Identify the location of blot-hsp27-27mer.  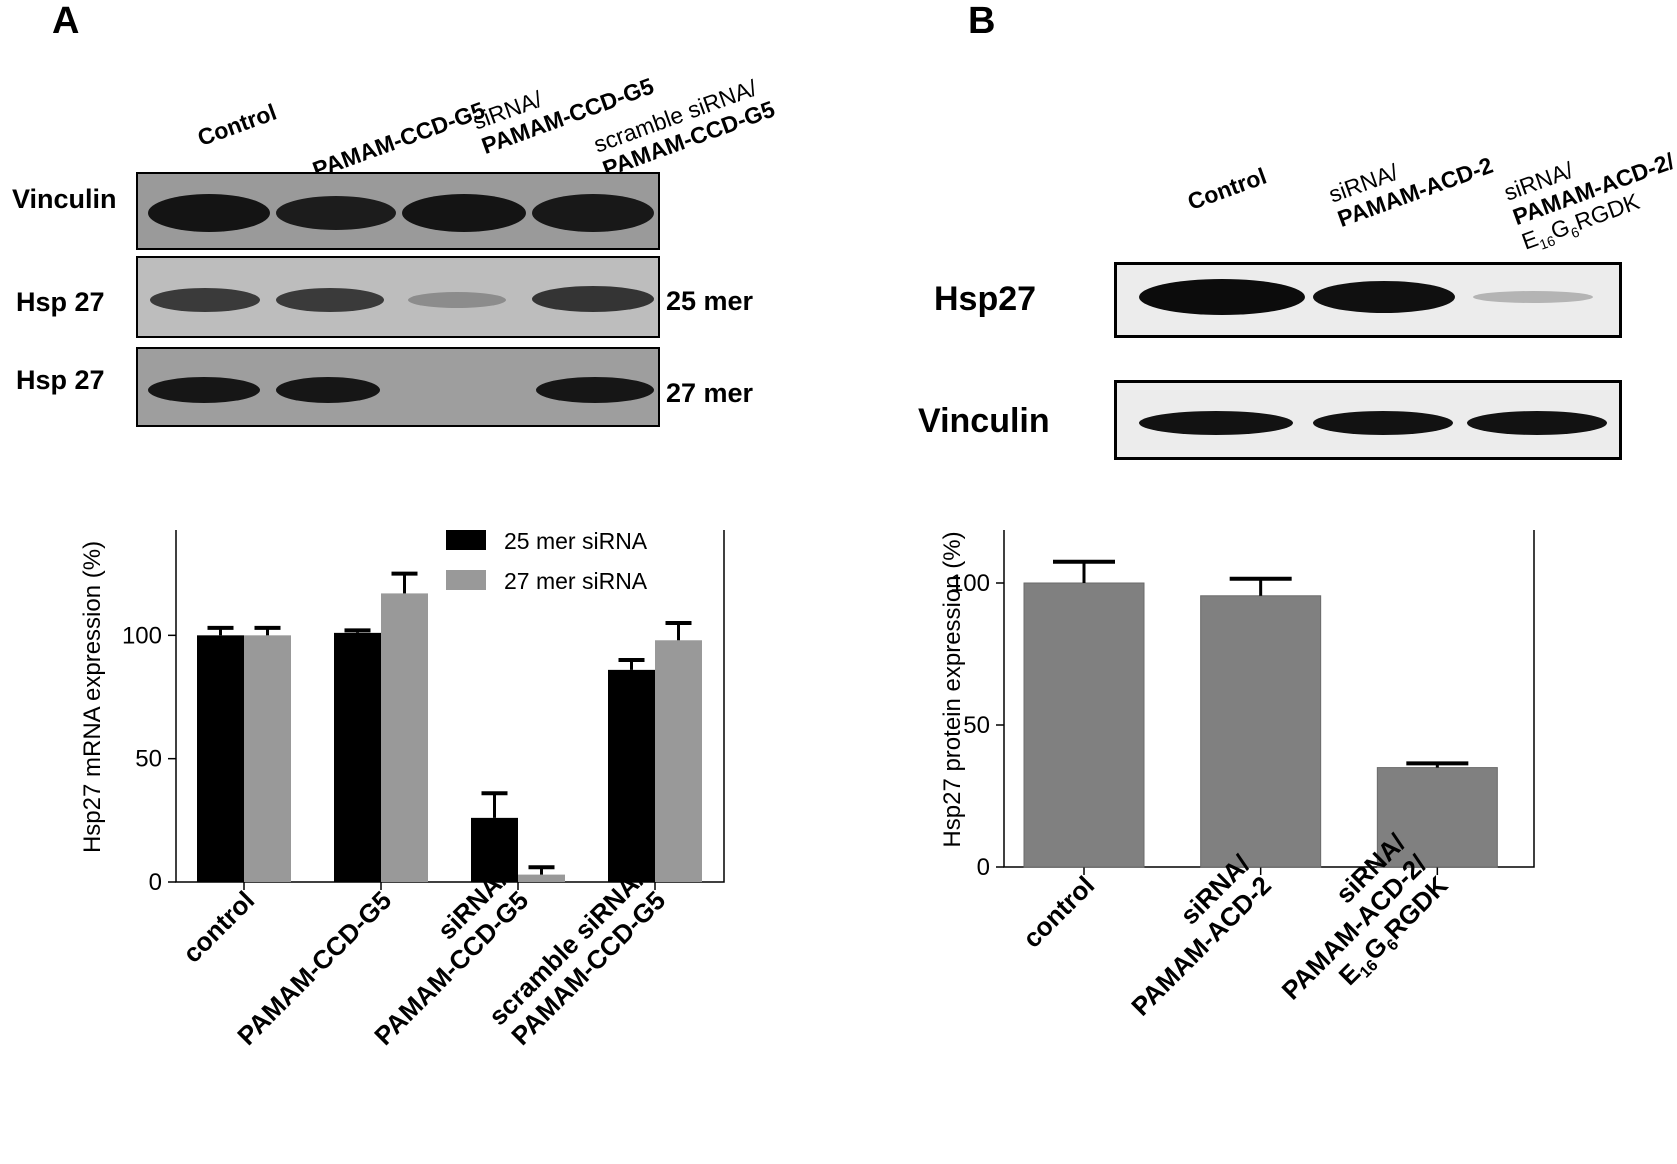
(398, 387).